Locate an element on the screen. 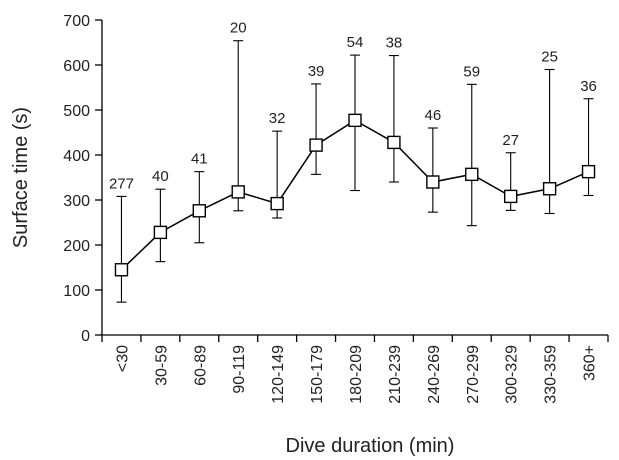  count-label: 59 is located at coordinates (471, 71).